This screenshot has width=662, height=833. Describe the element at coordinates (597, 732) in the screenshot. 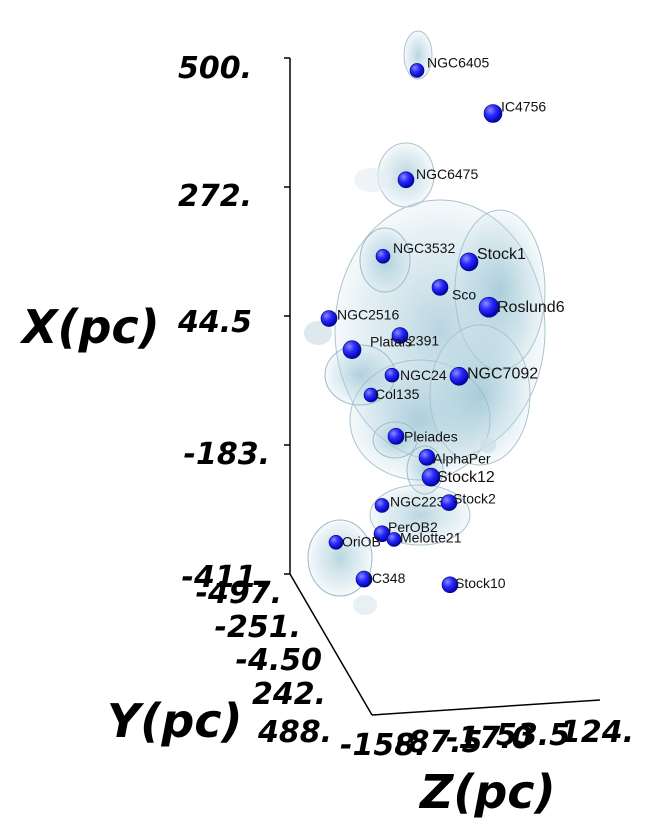

I see `z-tick-label: 124.` at that location.